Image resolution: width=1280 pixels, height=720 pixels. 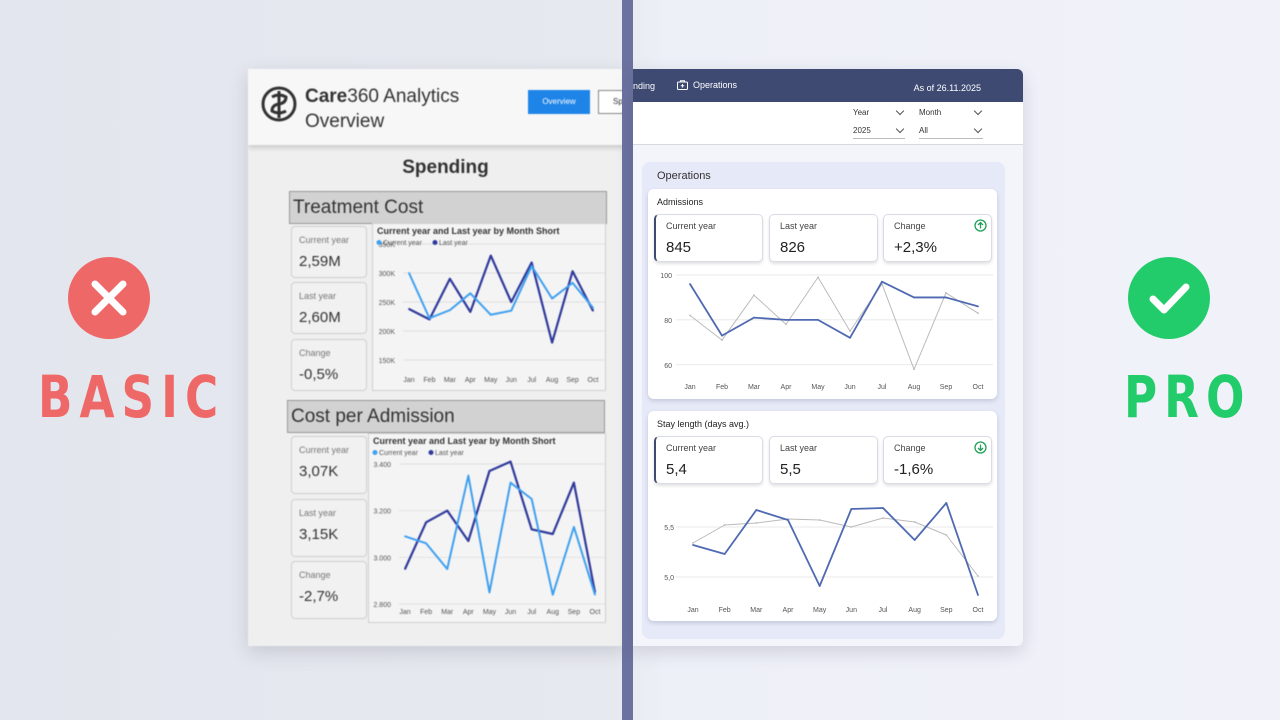 What do you see at coordinates (669, 578) in the screenshot?
I see `y-tick-label: 5,0` at bounding box center [669, 578].